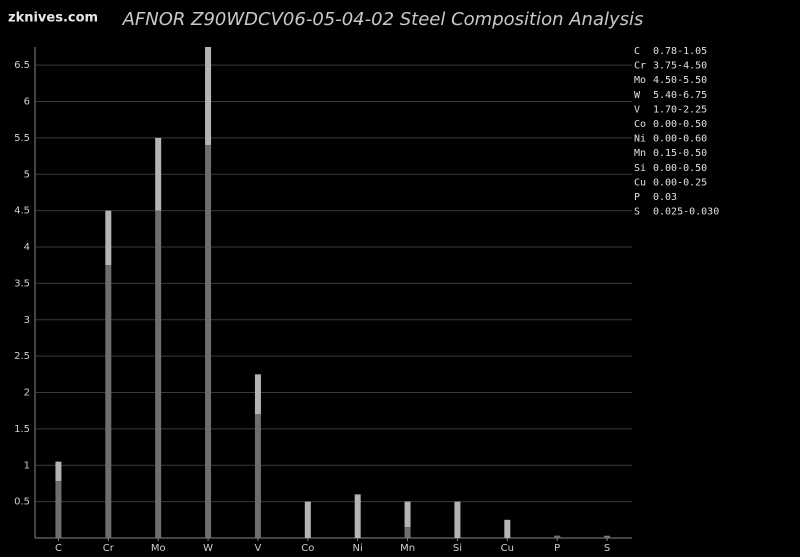  What do you see at coordinates (640, 139) in the screenshot?
I see `legend-name: Ni` at bounding box center [640, 139].